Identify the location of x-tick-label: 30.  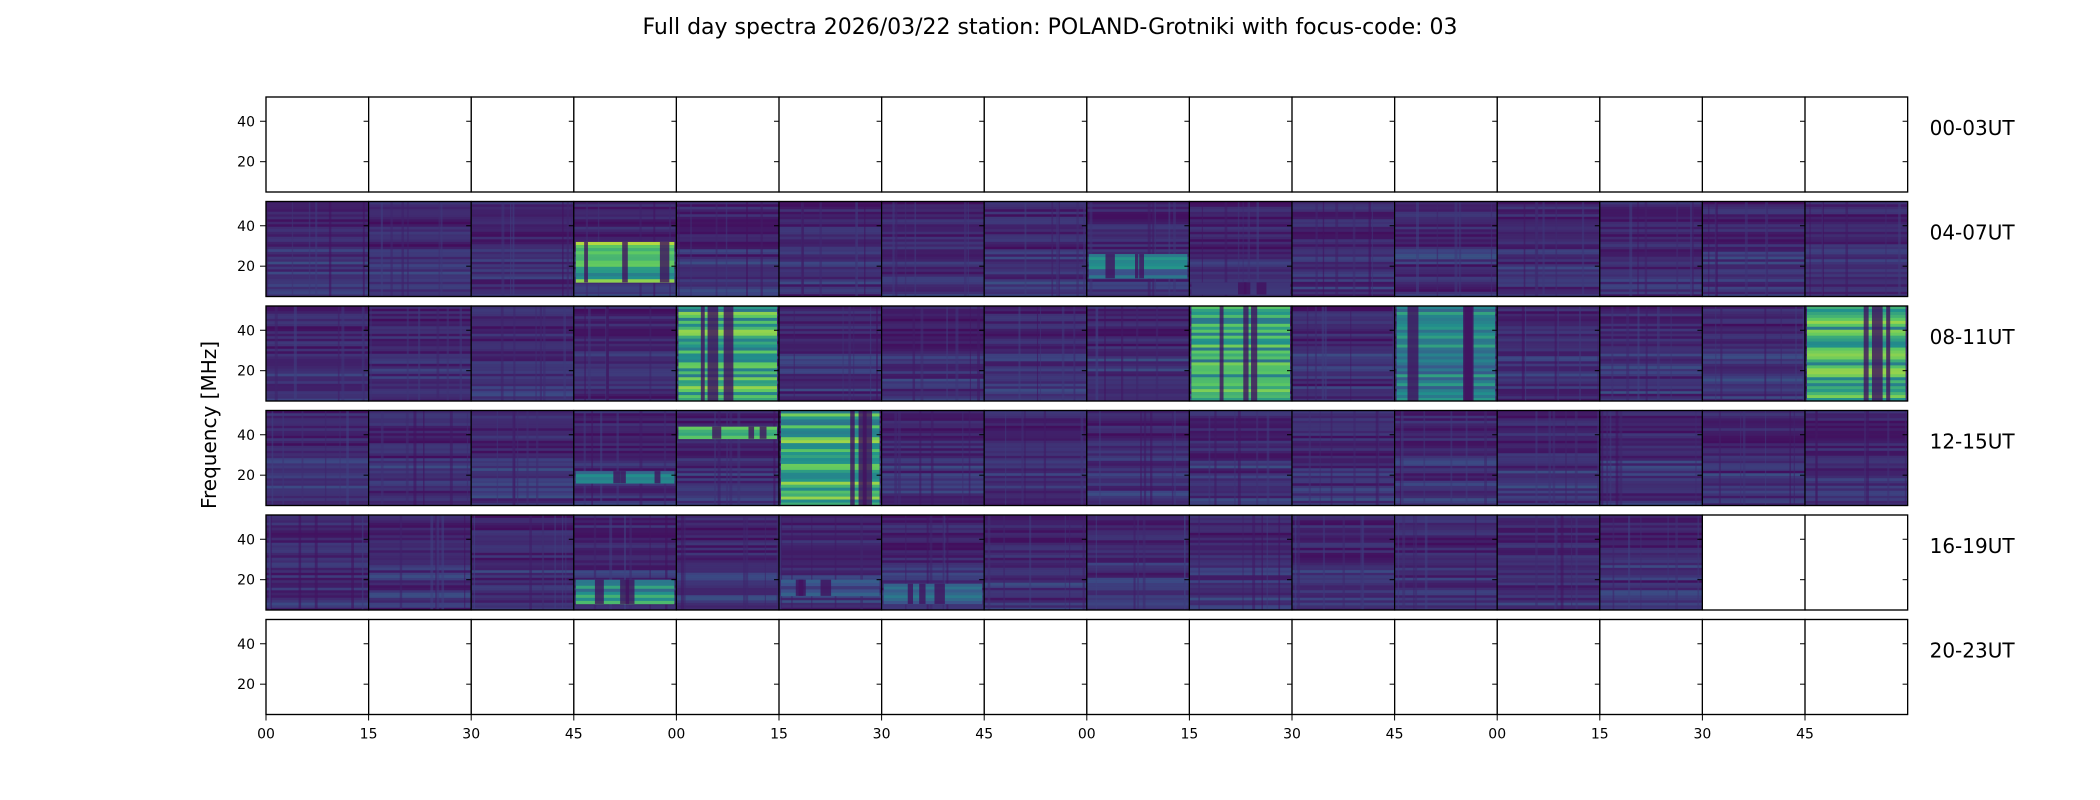
(1702, 735).